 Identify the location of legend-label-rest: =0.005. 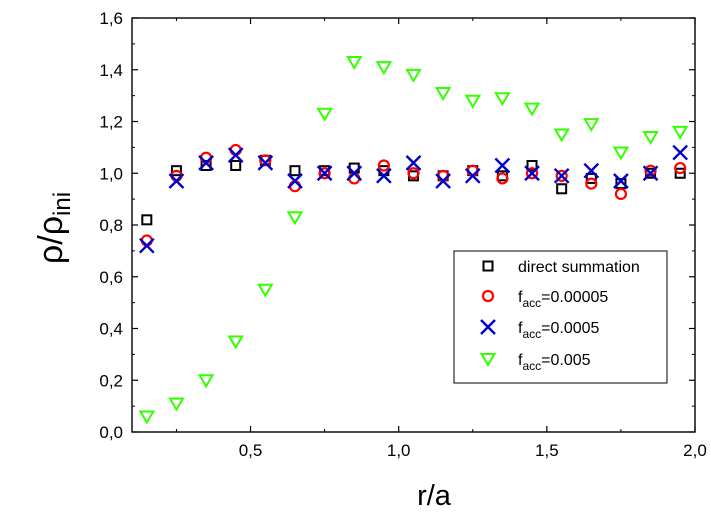
(565, 360).